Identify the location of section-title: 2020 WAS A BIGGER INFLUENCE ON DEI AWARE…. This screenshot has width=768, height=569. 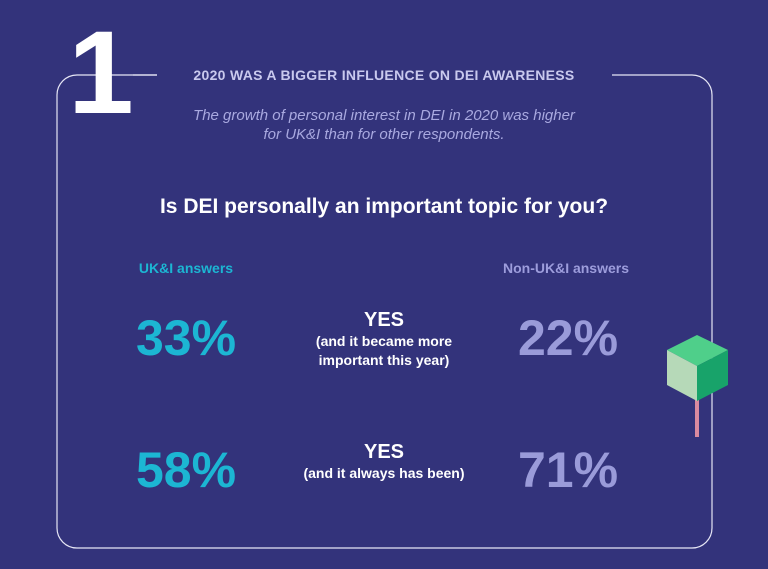
(383, 75).